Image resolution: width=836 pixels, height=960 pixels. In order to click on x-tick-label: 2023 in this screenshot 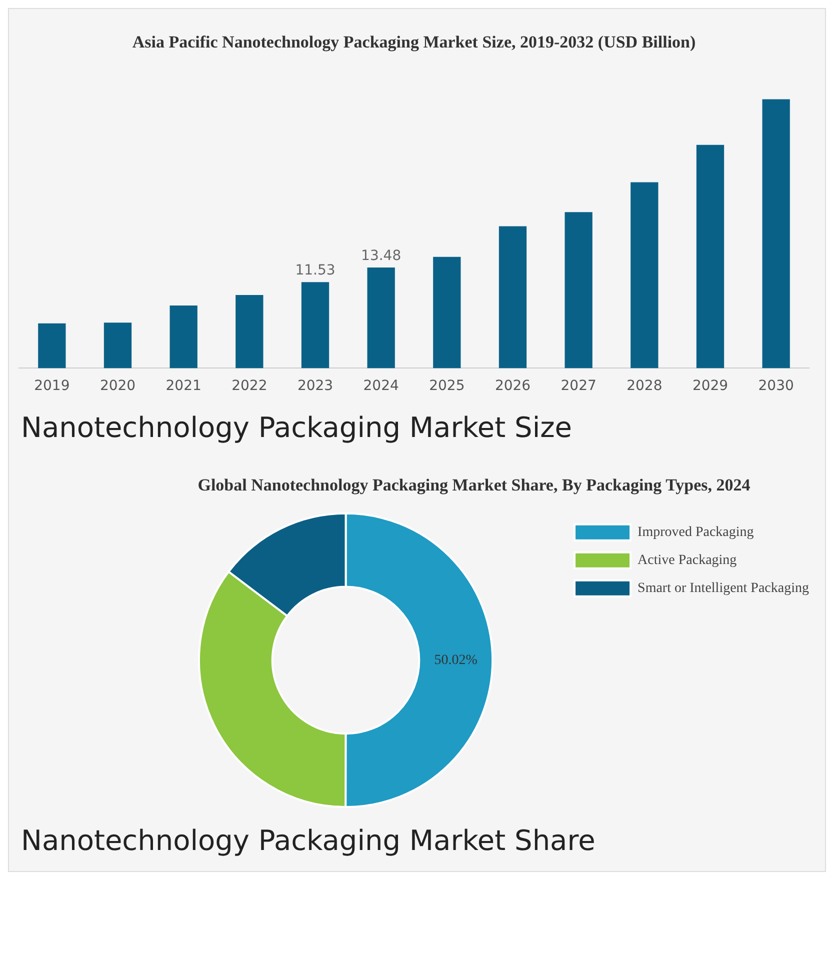, I will do `click(315, 386)`.